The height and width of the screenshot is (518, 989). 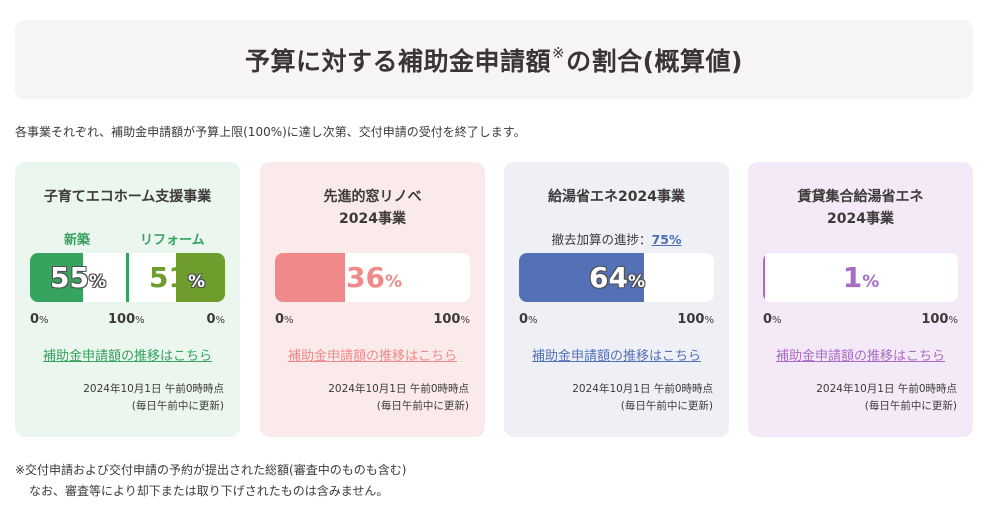 I want to click on progress-fill-reform, so click(x=200, y=277).